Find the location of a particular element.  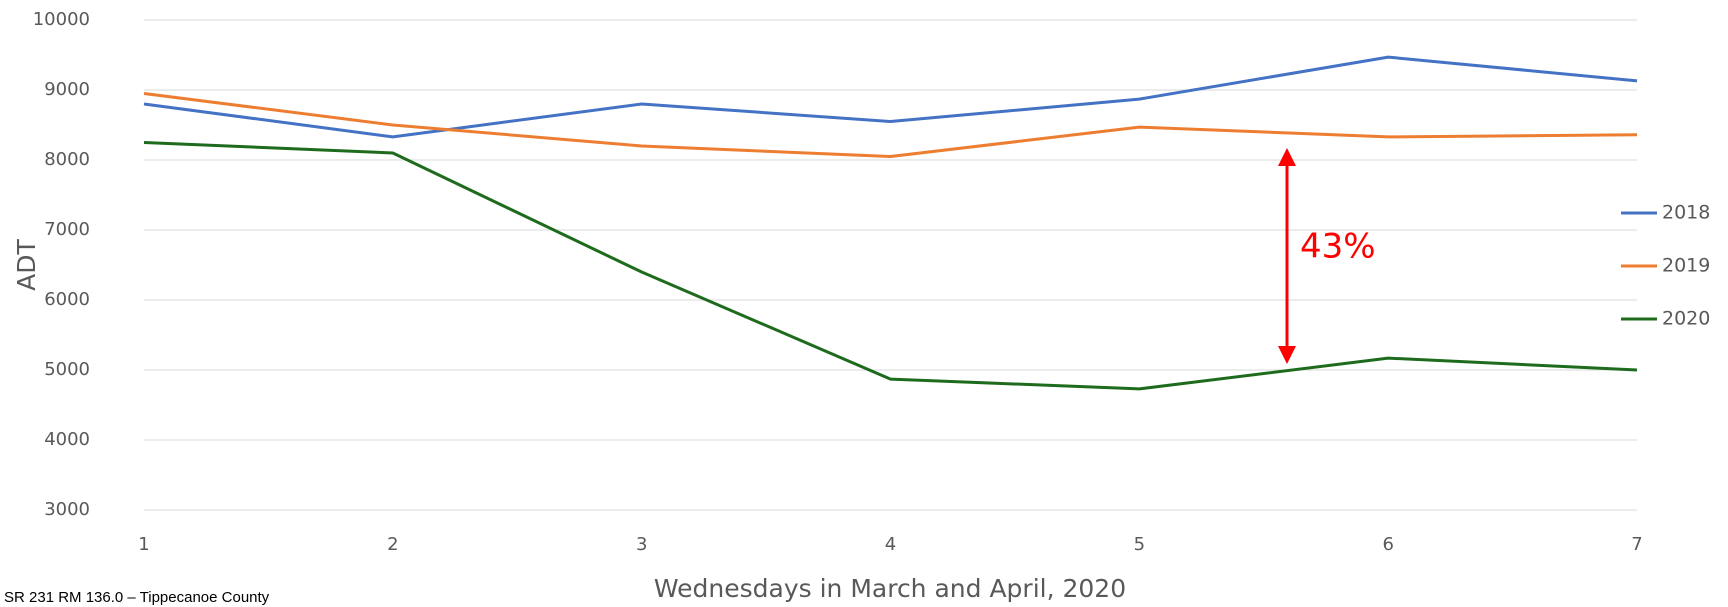

x-tick-label: 1 is located at coordinates (143, 544).